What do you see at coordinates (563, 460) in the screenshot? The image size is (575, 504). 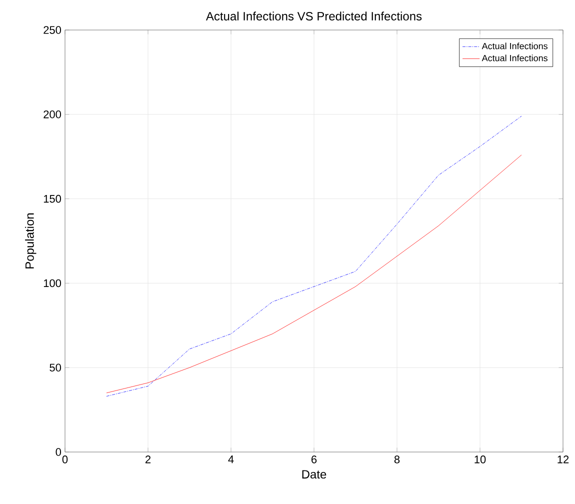 I see `x-tick-label: 12` at bounding box center [563, 460].